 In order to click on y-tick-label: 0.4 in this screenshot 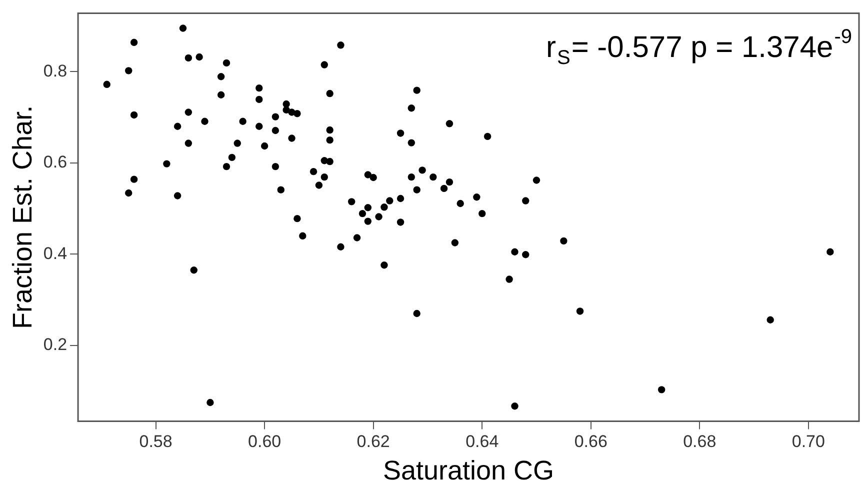, I will do `click(55, 253)`.